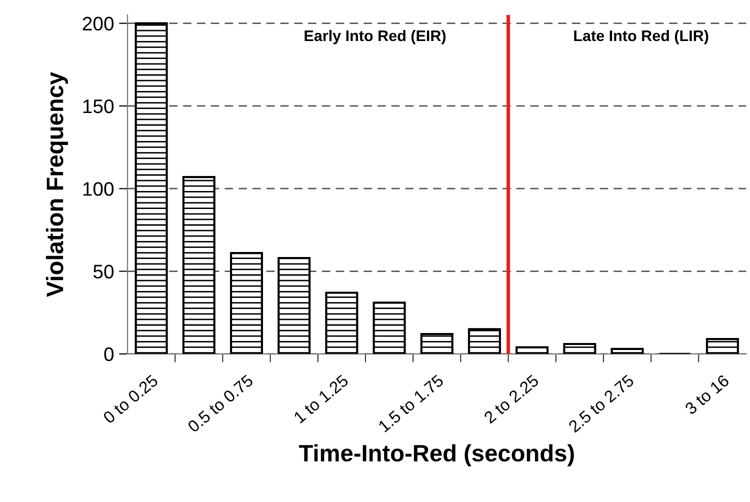 Image resolution: width=750 pixels, height=502 pixels. I want to click on x-tick-label: 0 to 0.25, so click(130, 399).